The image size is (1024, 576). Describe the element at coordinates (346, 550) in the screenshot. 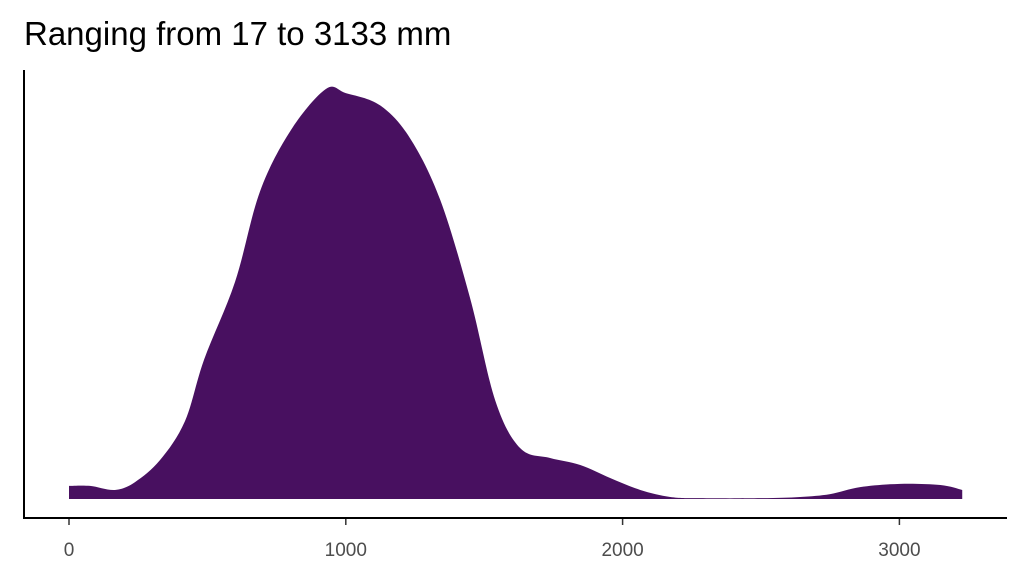

I see `x-tick-label: 1000` at that location.